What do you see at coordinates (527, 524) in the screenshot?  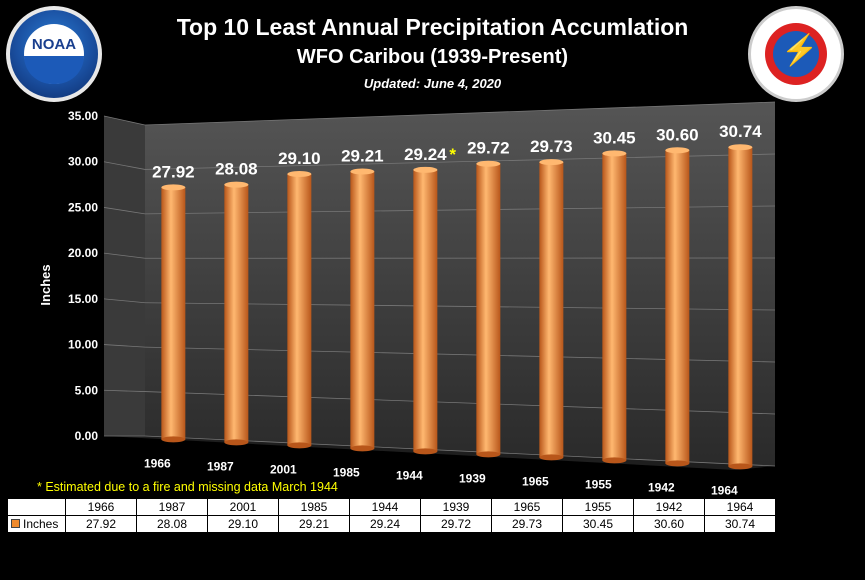 I see `table-value-cell: 29.73` at bounding box center [527, 524].